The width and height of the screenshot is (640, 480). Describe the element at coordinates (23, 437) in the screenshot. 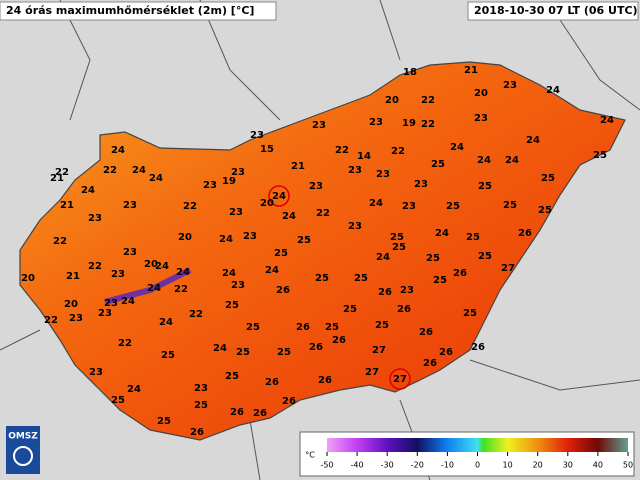

I see `logo: OMSZ` at that location.